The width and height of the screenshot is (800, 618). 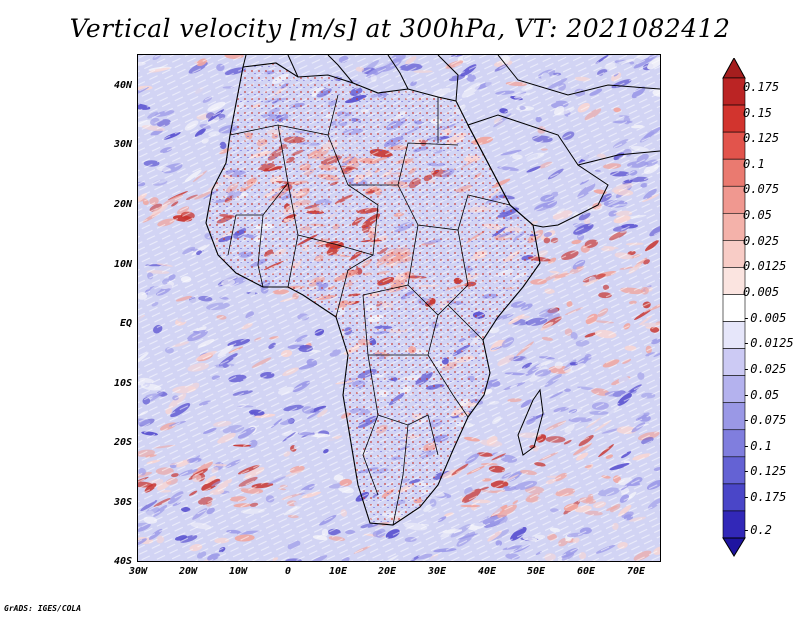 What do you see at coordinates (761, 87) in the screenshot?
I see `colorbar-label: 0.175` at bounding box center [761, 87].